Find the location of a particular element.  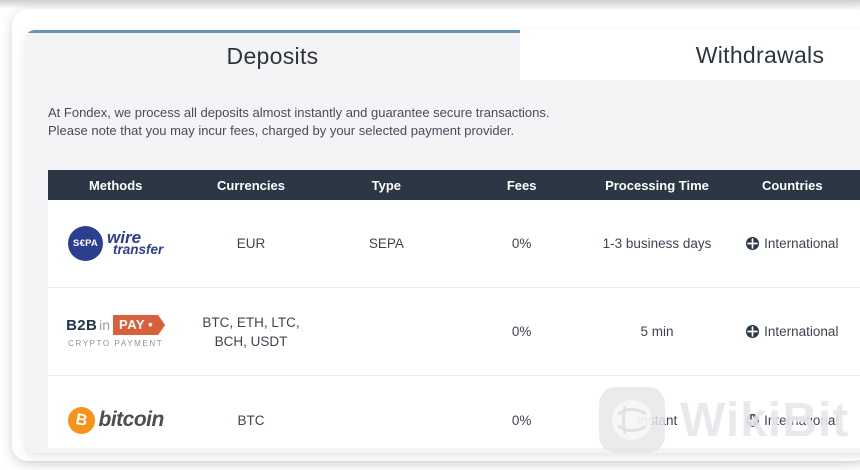

tab-deposits: Deposits is located at coordinates (272, 55).